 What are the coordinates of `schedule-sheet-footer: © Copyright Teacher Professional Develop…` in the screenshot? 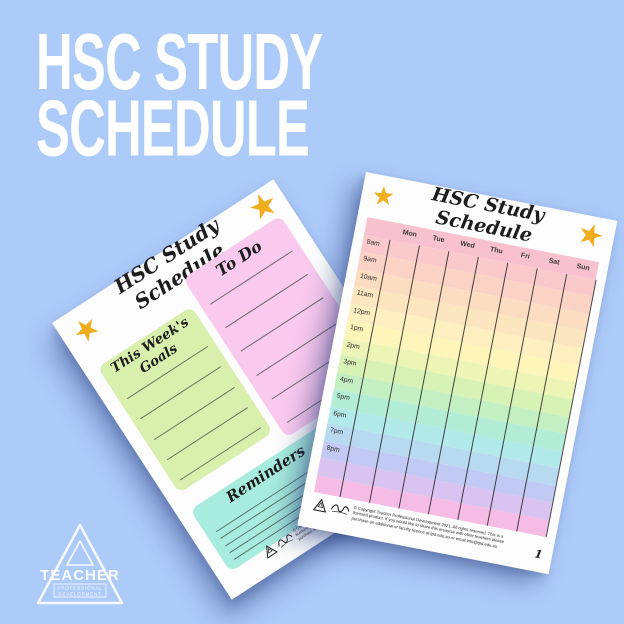 It's located at (427, 532).